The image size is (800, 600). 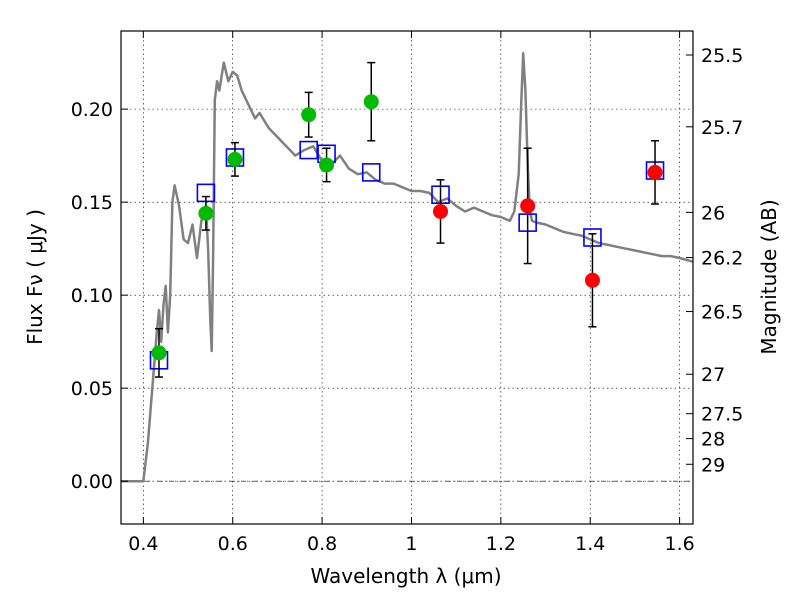 What do you see at coordinates (322, 544) in the screenshot?
I see `x-tick-label: 0.8` at bounding box center [322, 544].